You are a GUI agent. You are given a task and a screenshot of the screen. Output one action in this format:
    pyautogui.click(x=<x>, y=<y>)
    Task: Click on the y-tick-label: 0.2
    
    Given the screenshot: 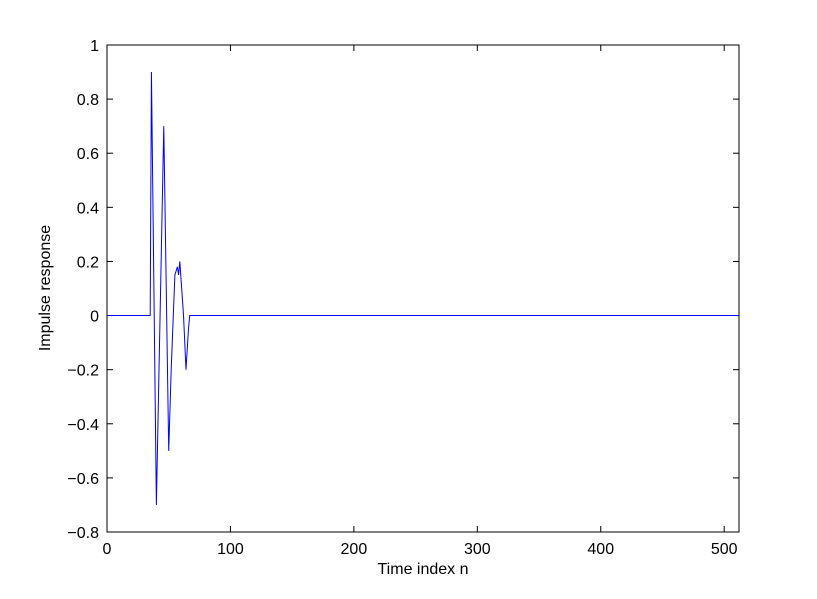 What is the action you would take?
    pyautogui.click(x=88, y=262)
    